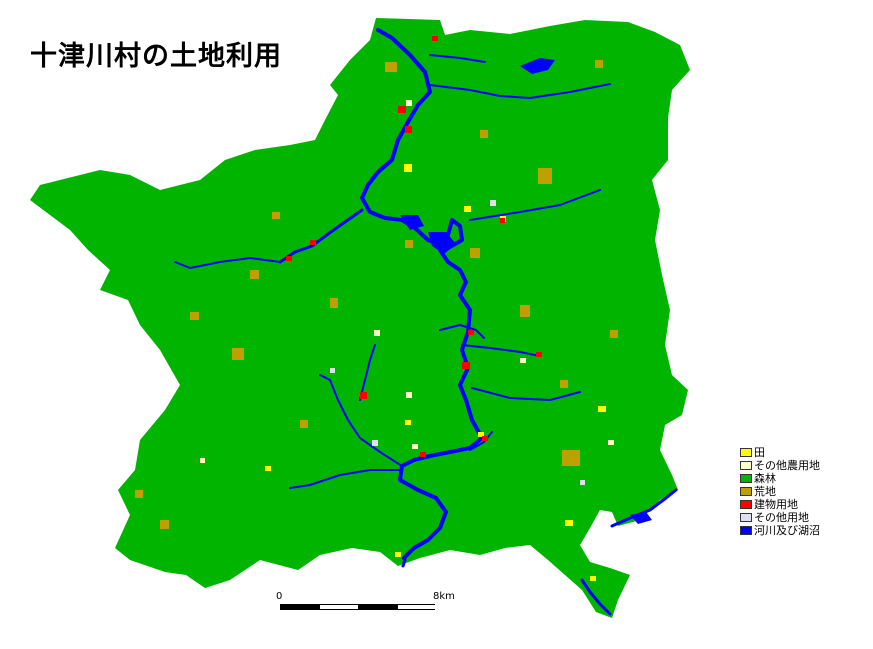 The width and height of the screenshot is (873, 649). What do you see at coordinates (156, 56) in the screenshot?
I see `map-title: 十津川村の土地利用` at bounding box center [156, 56].